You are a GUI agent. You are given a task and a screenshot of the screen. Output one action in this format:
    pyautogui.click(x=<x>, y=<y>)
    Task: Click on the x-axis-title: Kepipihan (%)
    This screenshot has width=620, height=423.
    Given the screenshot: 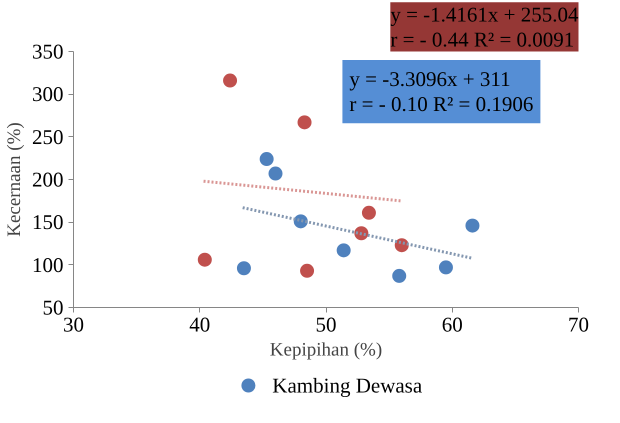 What is the action you would take?
    pyautogui.click(x=326, y=350)
    